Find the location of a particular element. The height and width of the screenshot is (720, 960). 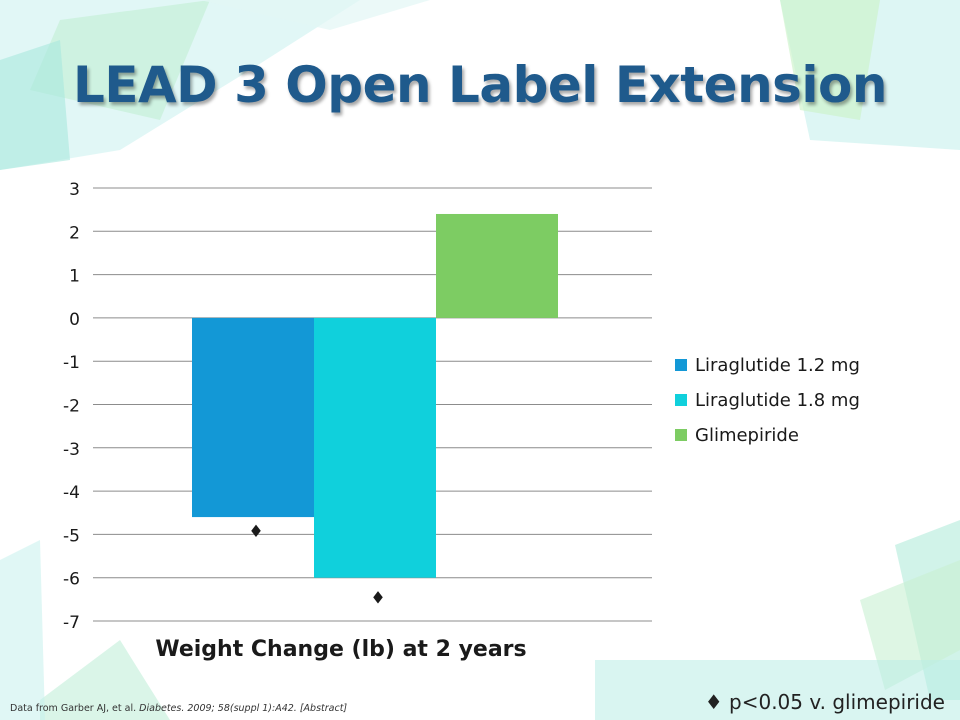

y-tick-label: -6 is located at coordinates (71, 580).